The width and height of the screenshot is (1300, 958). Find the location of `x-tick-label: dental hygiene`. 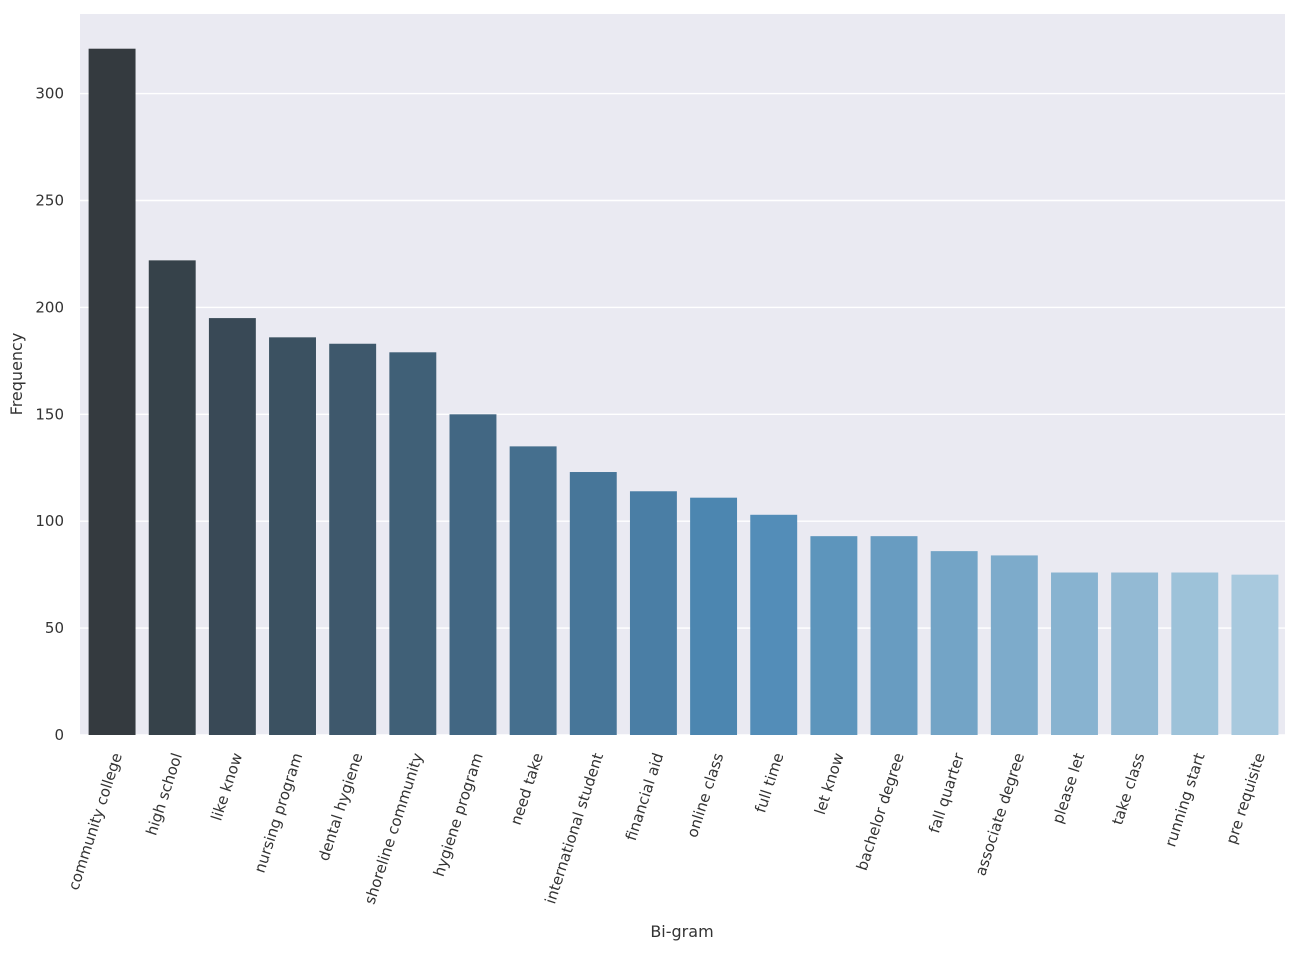

x-tick-label: dental hygiene is located at coordinates (341, 807).